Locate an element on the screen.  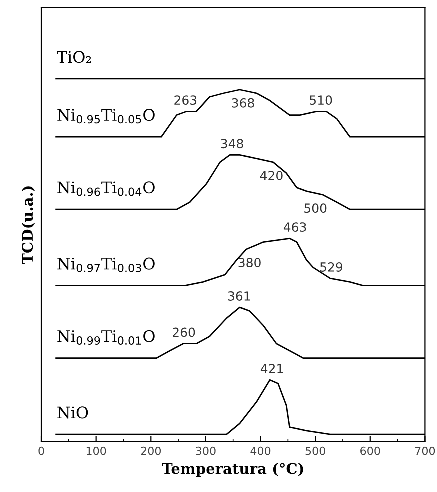
annotation: 263 is located at coordinates (185, 101).